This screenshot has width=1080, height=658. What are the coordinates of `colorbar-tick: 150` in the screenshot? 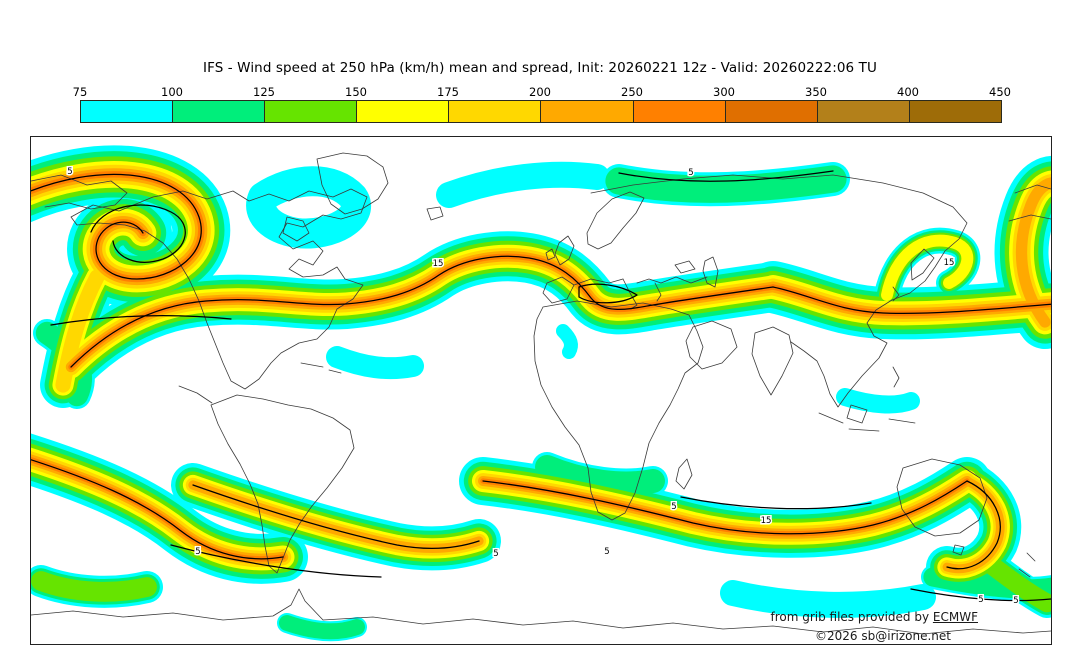 It's located at (356, 92).